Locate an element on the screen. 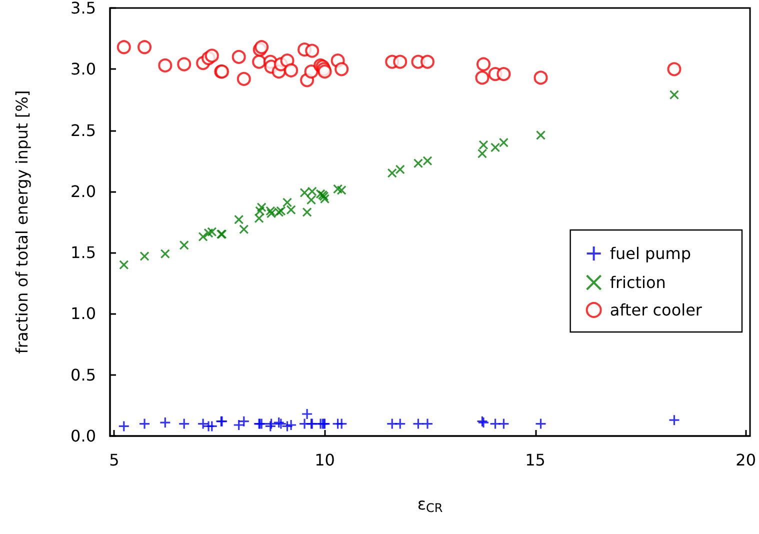 This screenshot has width=759, height=534. x-tick-label: 10 is located at coordinates (324, 460).